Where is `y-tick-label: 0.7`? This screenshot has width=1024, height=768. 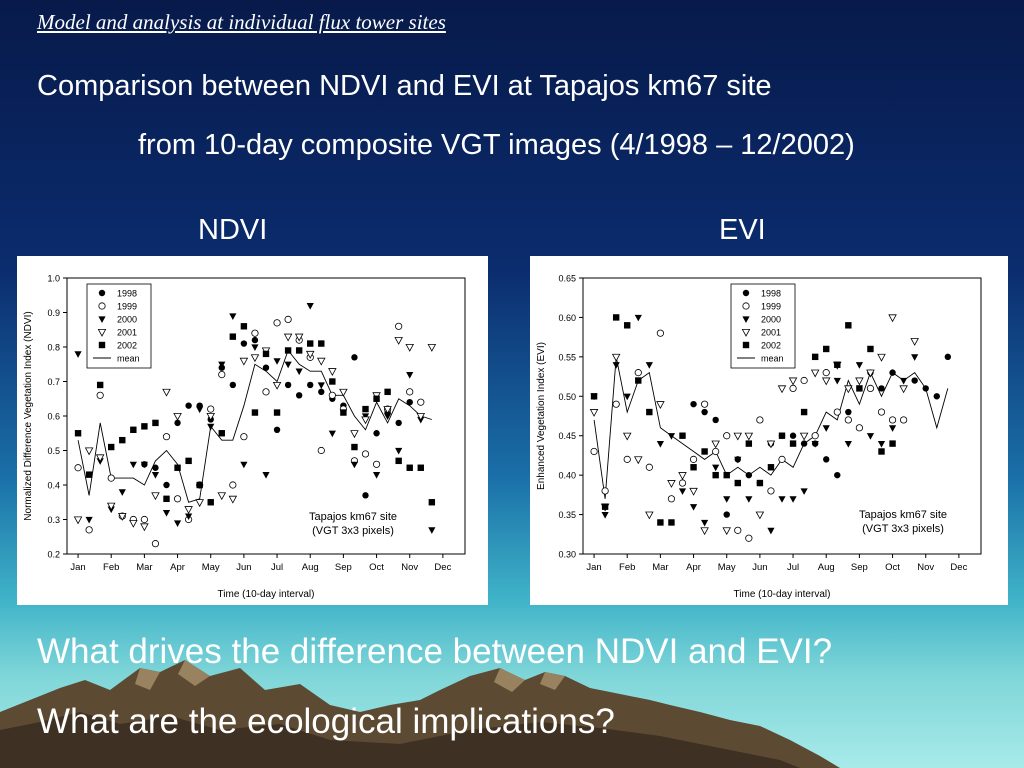
y-tick-label: 0.7 is located at coordinates (53, 382).